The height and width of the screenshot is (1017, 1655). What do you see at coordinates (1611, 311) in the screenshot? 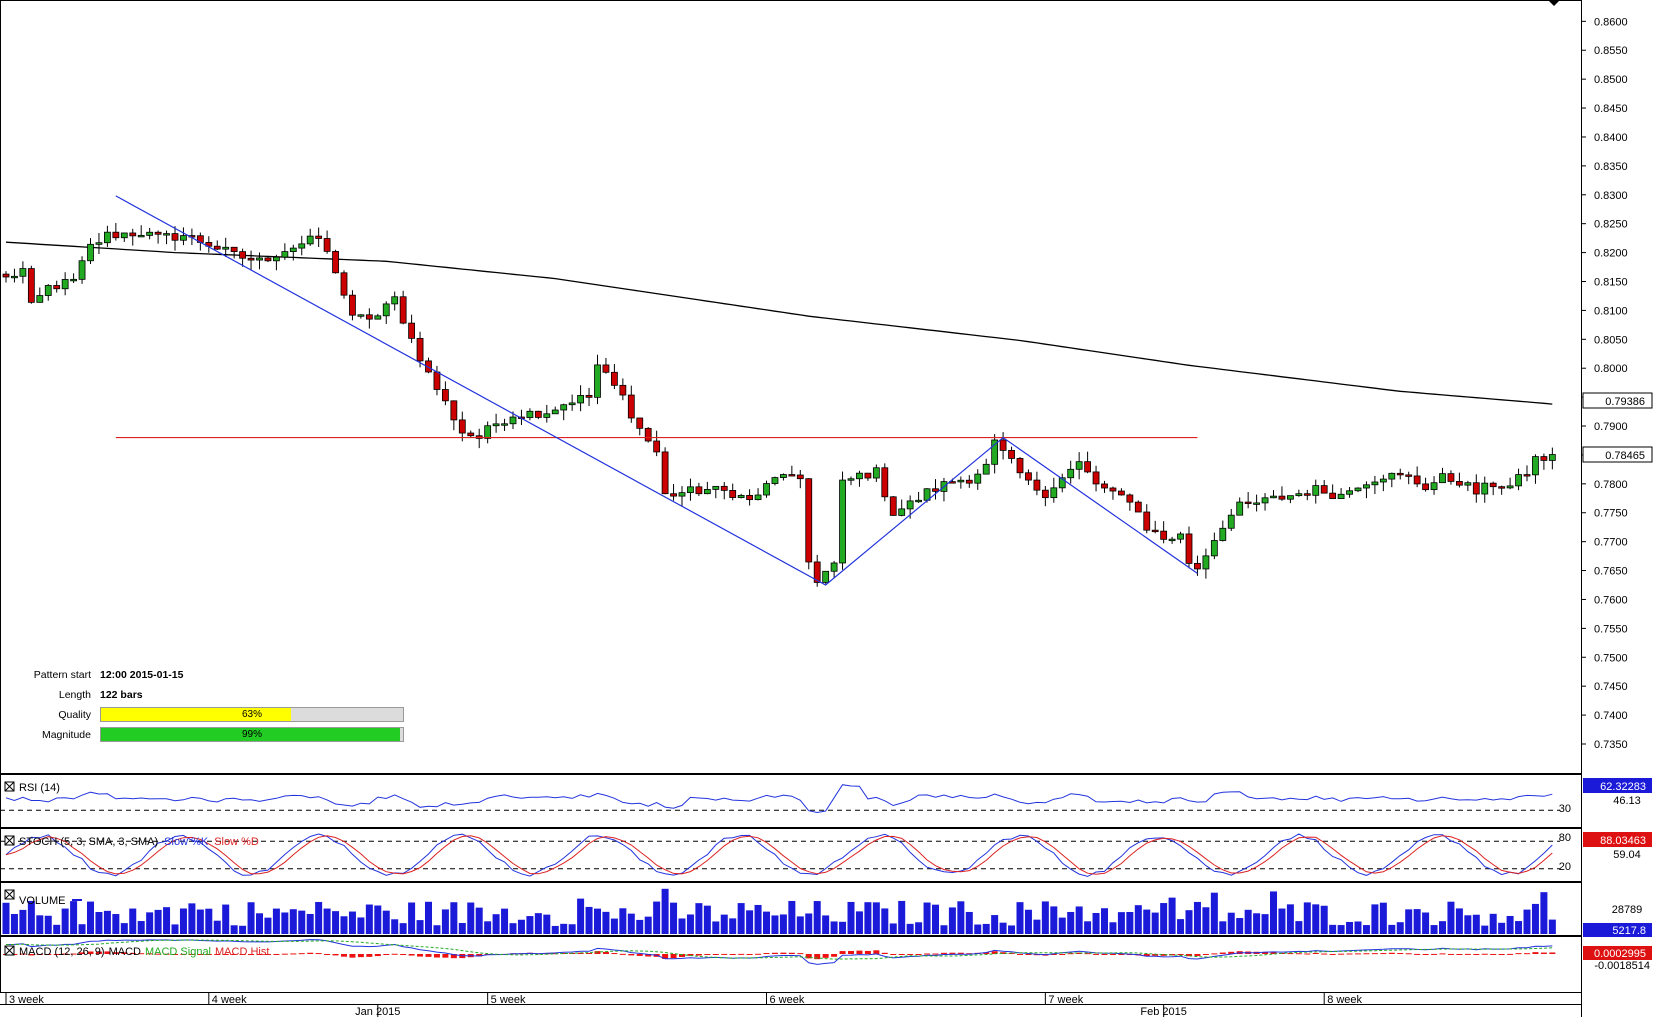
I see `y-tick-label: 0.8100` at bounding box center [1611, 311].